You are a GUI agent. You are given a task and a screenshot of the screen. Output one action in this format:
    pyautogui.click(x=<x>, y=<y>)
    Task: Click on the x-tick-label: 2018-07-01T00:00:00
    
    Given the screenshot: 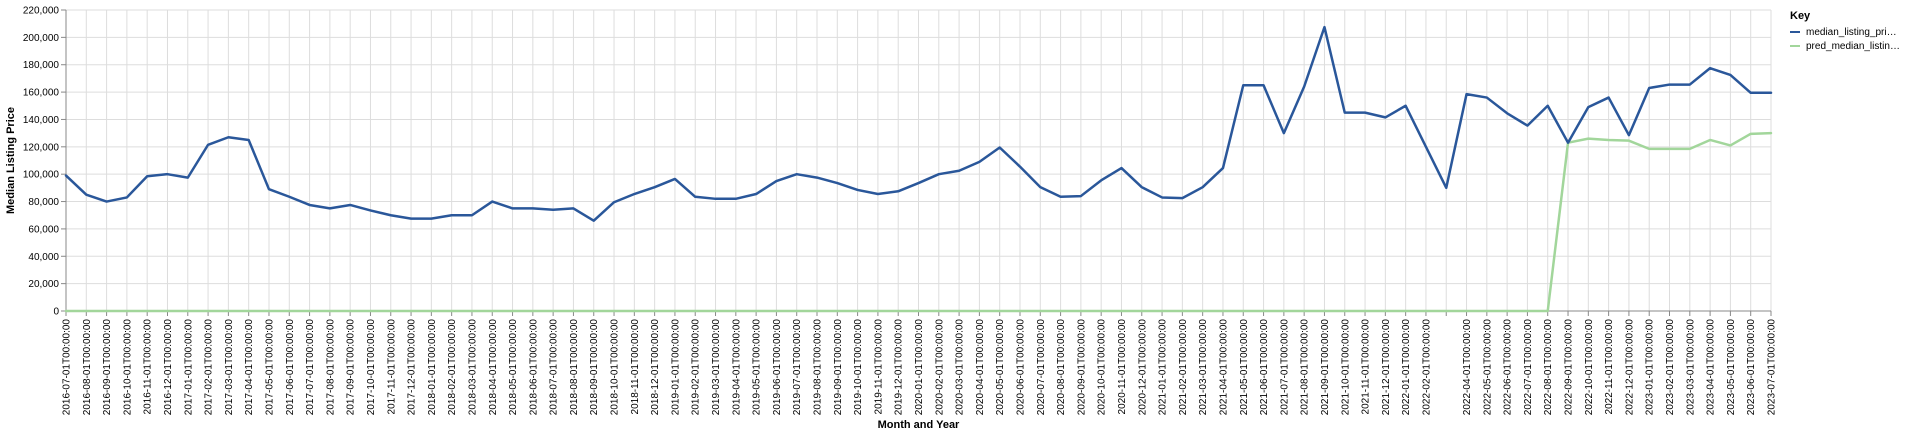 What is the action you would take?
    pyautogui.click(x=554, y=367)
    